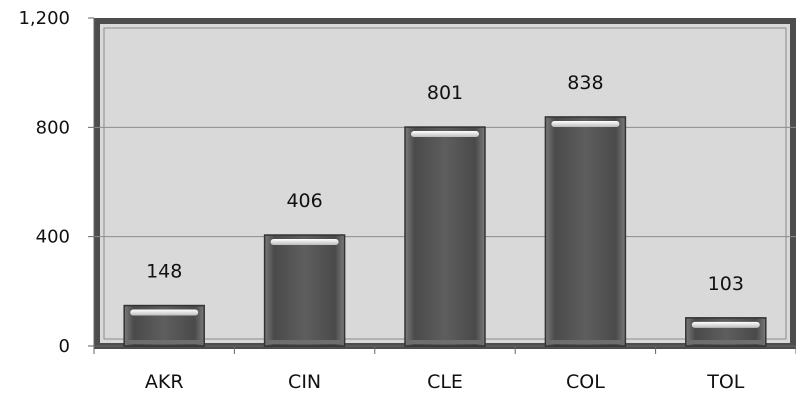  I want to click on bar-cle, so click(445, 236).